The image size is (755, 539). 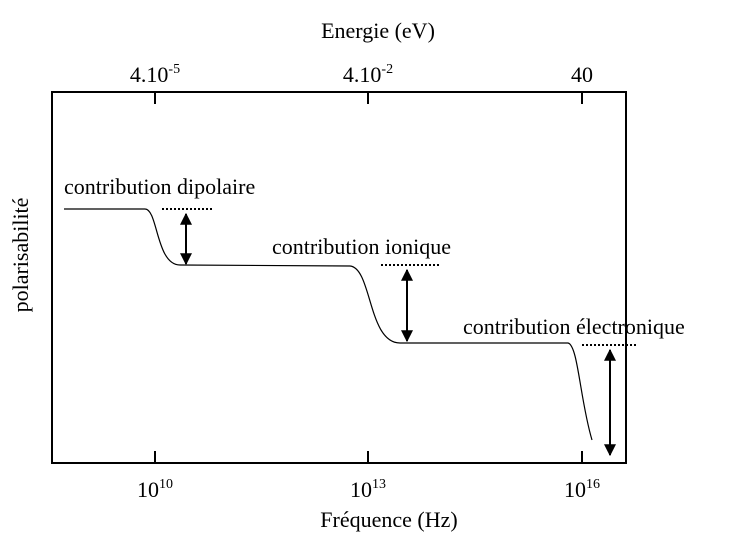 What do you see at coordinates (361, 246) in the screenshot?
I see `annotation: contribution ionique` at bounding box center [361, 246].